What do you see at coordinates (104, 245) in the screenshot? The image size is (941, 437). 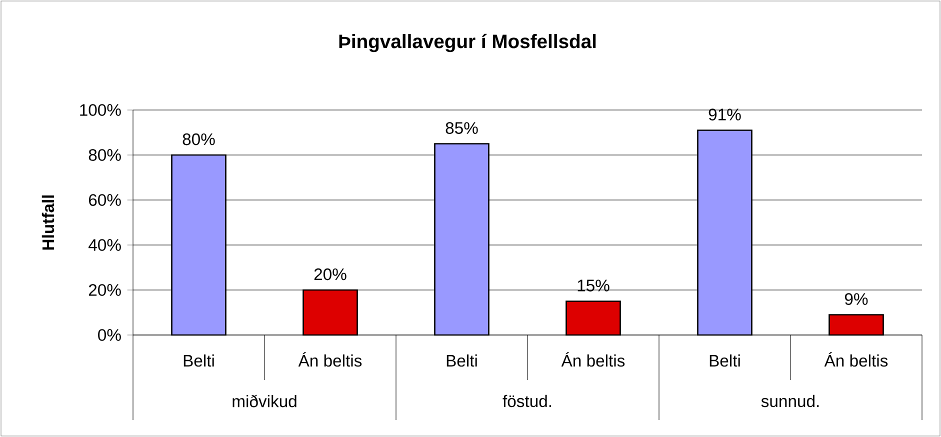 I see `y-tick-label: 40%` at bounding box center [104, 245].